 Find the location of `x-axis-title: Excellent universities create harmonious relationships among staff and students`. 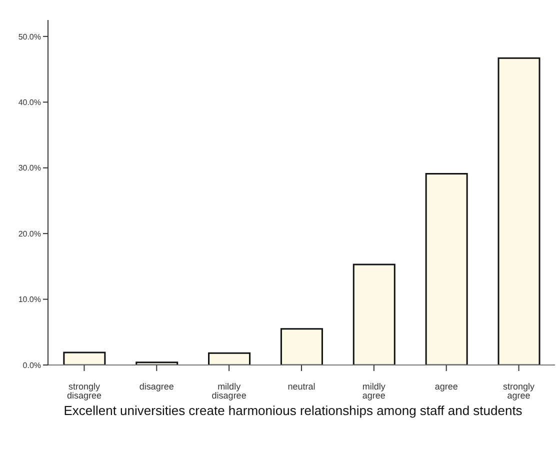

x-axis-title: Excellent universities create harmonious relationships among staff and students is located at coordinates (293, 410).